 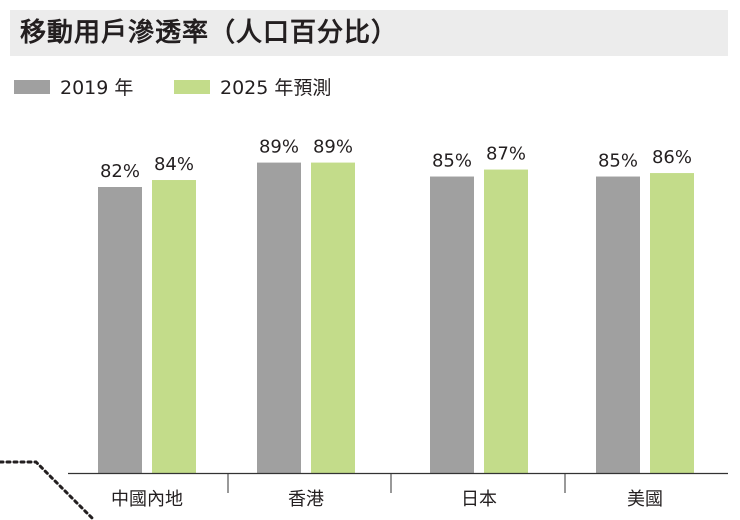 I want to click on category-label: 美國, so click(x=645, y=499).